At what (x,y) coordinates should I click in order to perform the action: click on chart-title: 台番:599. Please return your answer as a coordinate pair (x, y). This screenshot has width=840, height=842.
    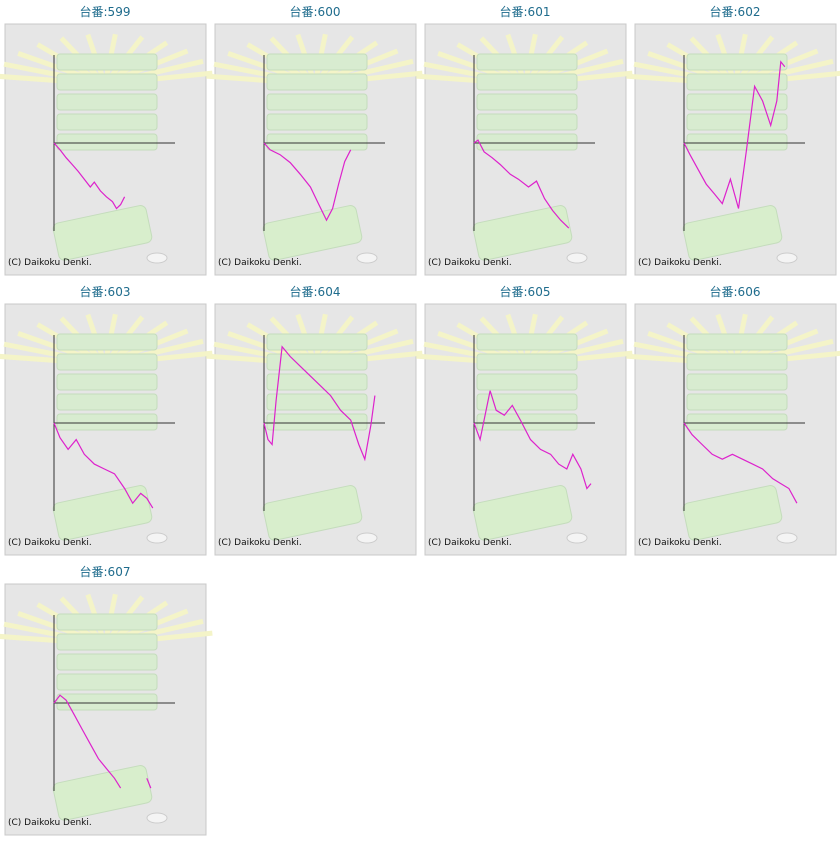
    Looking at the image, I should click on (105, 11).